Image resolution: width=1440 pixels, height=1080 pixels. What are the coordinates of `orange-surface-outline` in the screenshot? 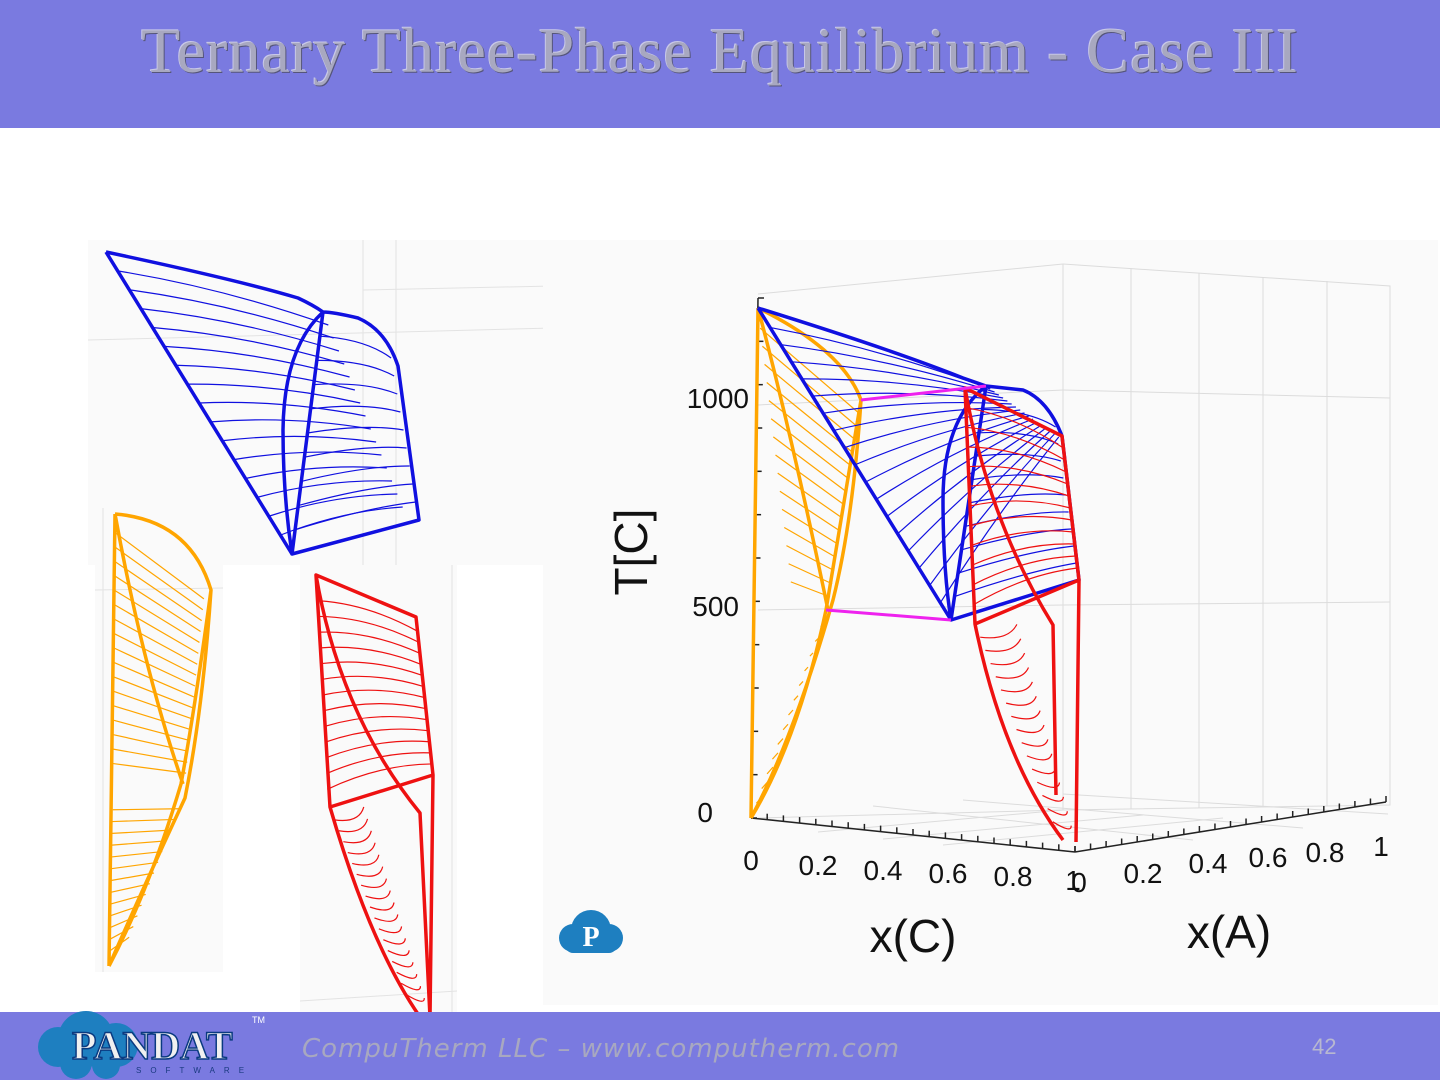 It's located at (806, 562).